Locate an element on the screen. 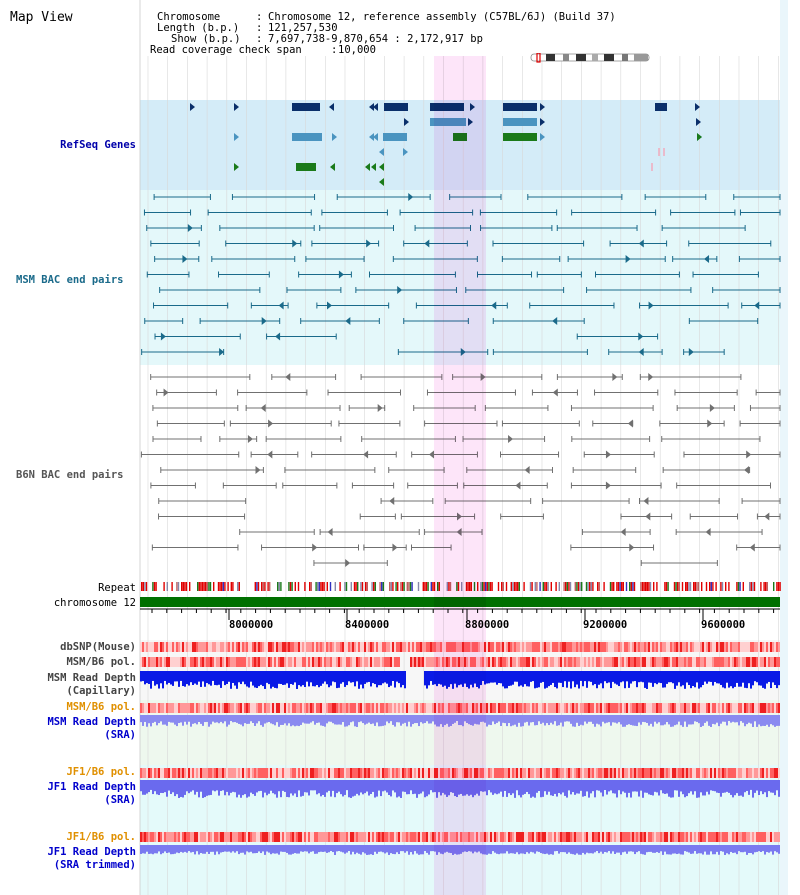 This screenshot has width=800, height=895. axis-tick-label: 8400000 is located at coordinates (367, 625).